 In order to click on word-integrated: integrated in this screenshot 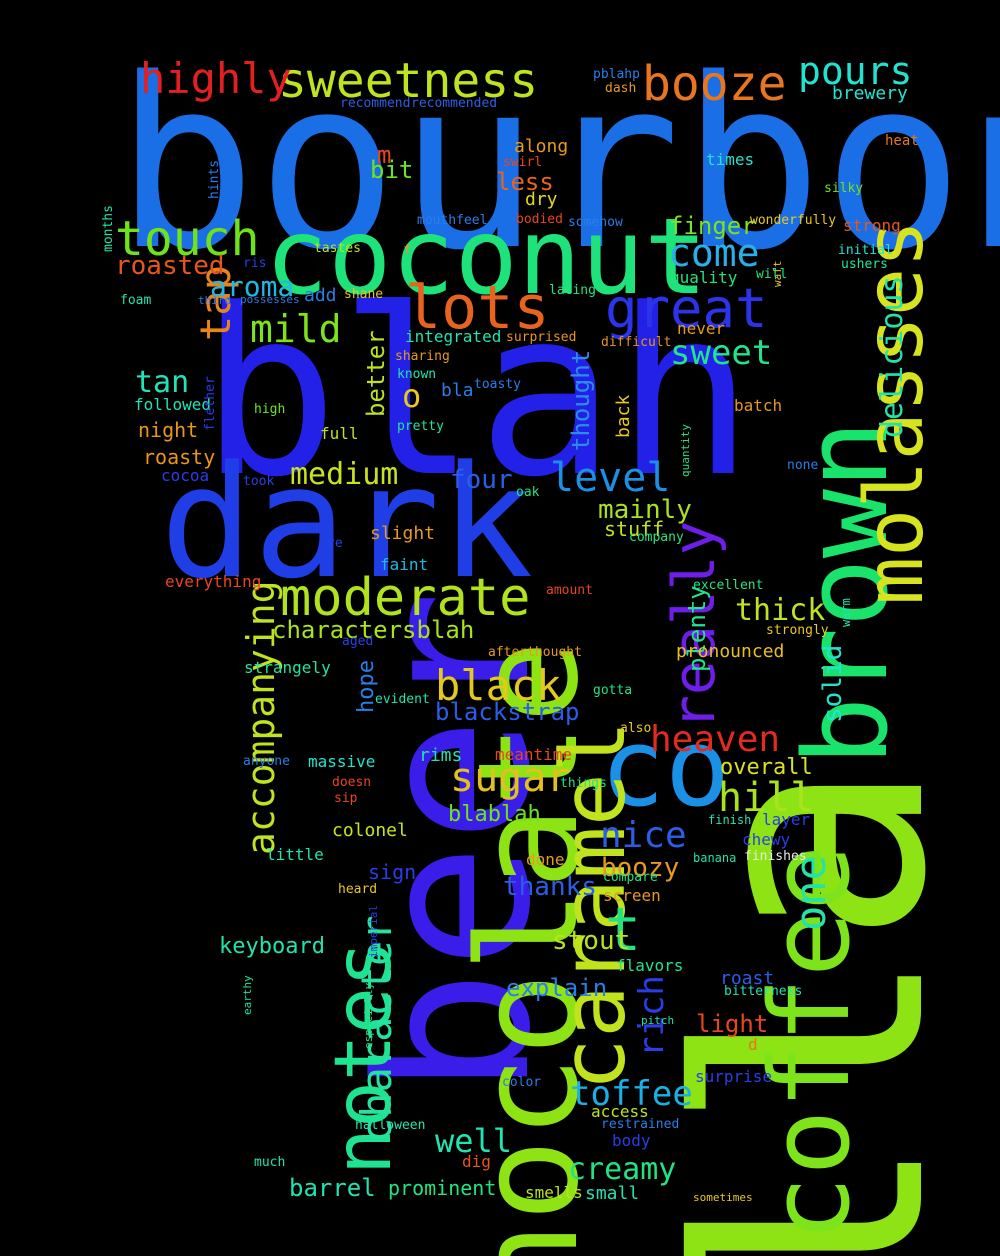, I will do `click(453, 336)`.